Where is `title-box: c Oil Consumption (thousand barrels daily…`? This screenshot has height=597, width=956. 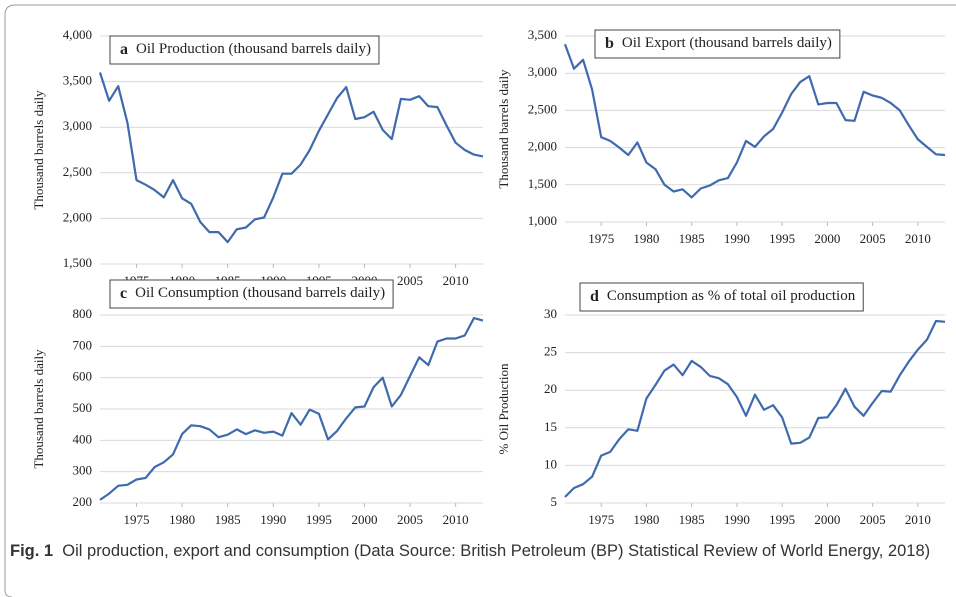
title-box: c Oil Consumption (thousand barrels daily… is located at coordinates (251, 294).